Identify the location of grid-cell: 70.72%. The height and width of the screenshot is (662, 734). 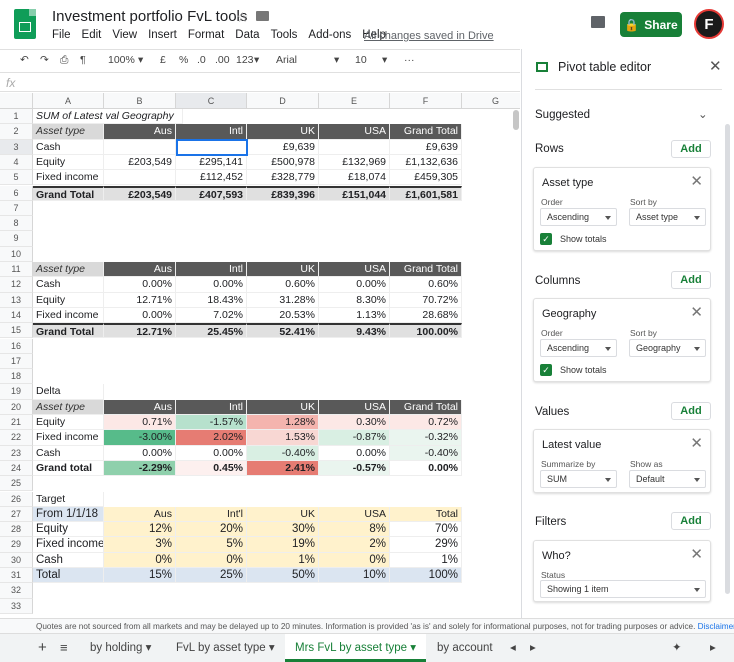
(426, 300).